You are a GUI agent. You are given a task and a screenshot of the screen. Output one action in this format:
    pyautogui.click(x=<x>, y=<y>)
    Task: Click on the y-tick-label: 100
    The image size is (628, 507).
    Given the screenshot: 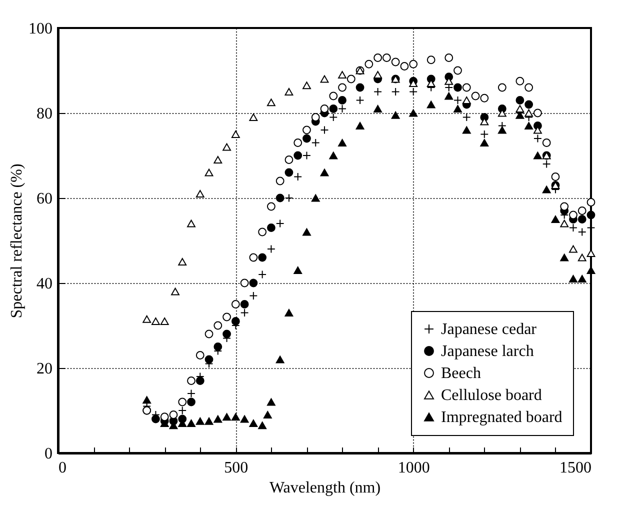 What is the action you would take?
    pyautogui.click(x=40, y=29)
    